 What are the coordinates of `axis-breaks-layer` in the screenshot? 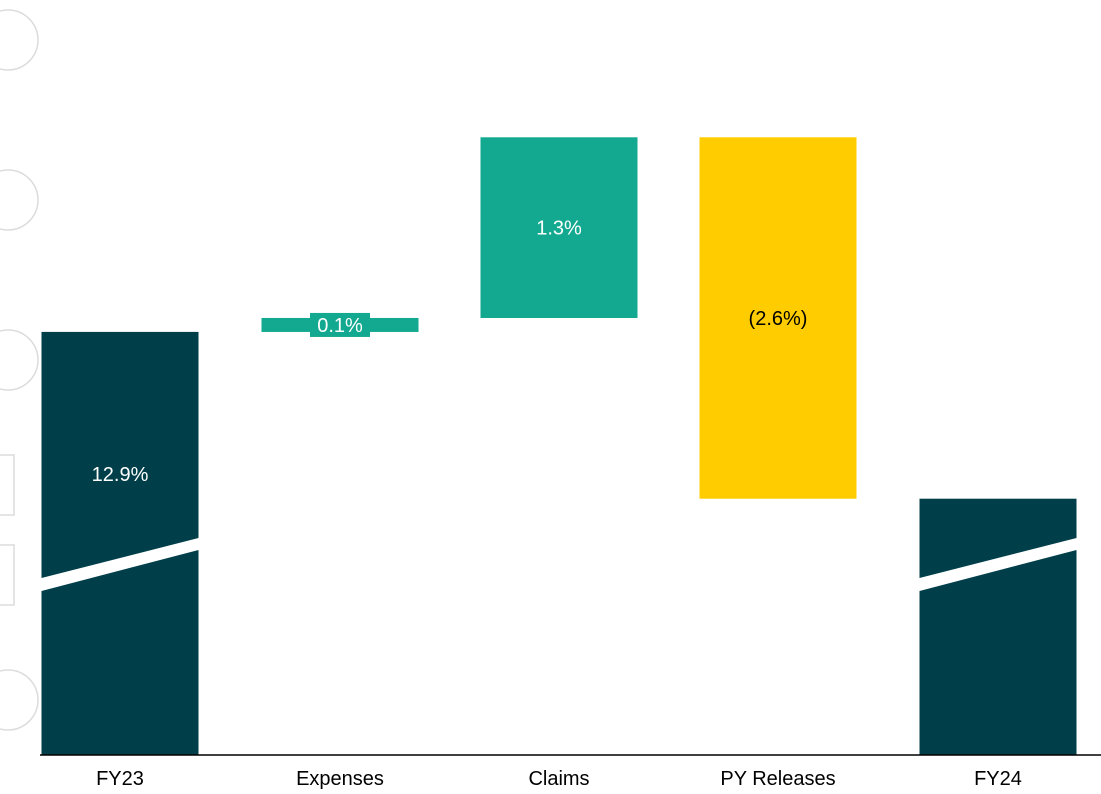 It's located at (559, 564).